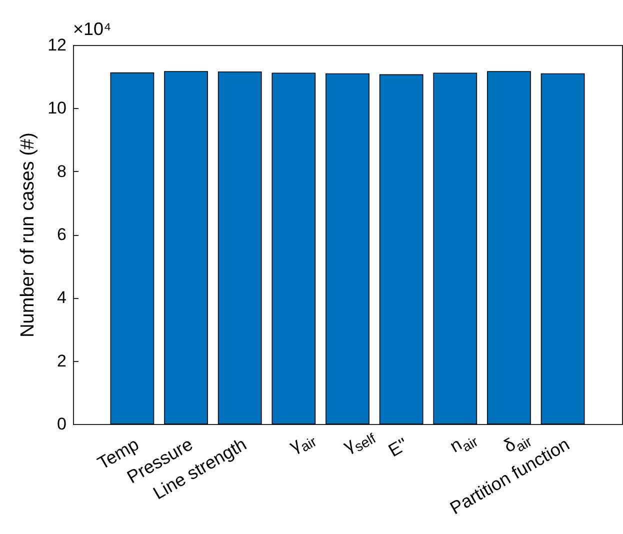 The height and width of the screenshot is (534, 623). What do you see at coordinates (57, 108) in the screenshot?
I see `y-tick-label: 10` at bounding box center [57, 108].